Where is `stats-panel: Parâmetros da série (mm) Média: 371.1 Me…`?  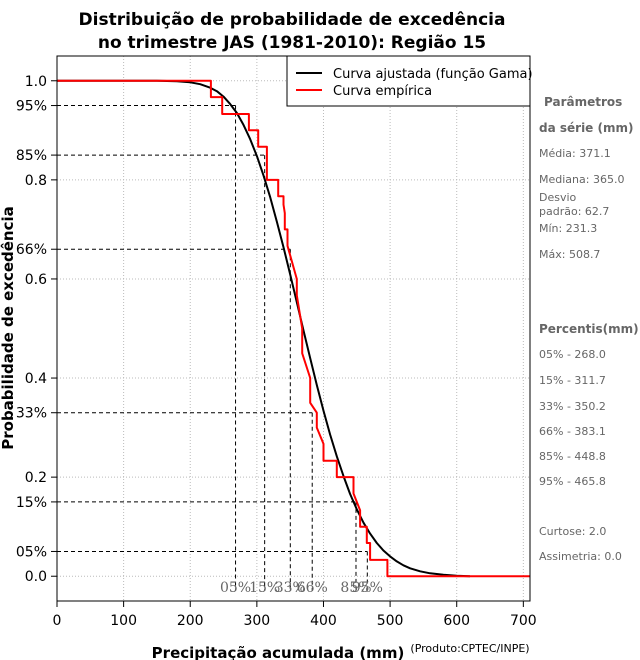 stats-panel: Parâmetros da série (mm) Média: 371.1 Me… is located at coordinates (589, 329).